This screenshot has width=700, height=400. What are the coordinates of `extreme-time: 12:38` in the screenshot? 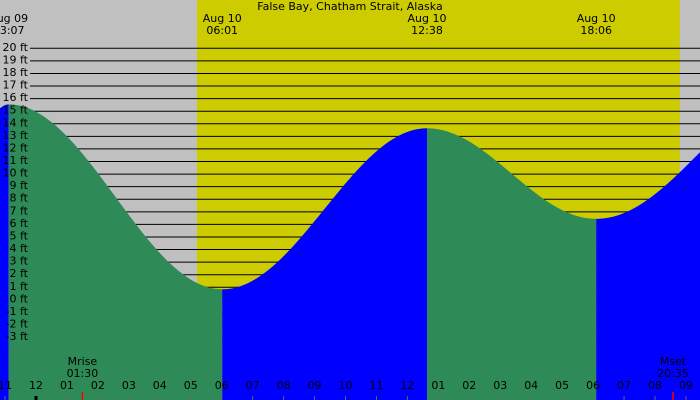 It's located at (427, 30).